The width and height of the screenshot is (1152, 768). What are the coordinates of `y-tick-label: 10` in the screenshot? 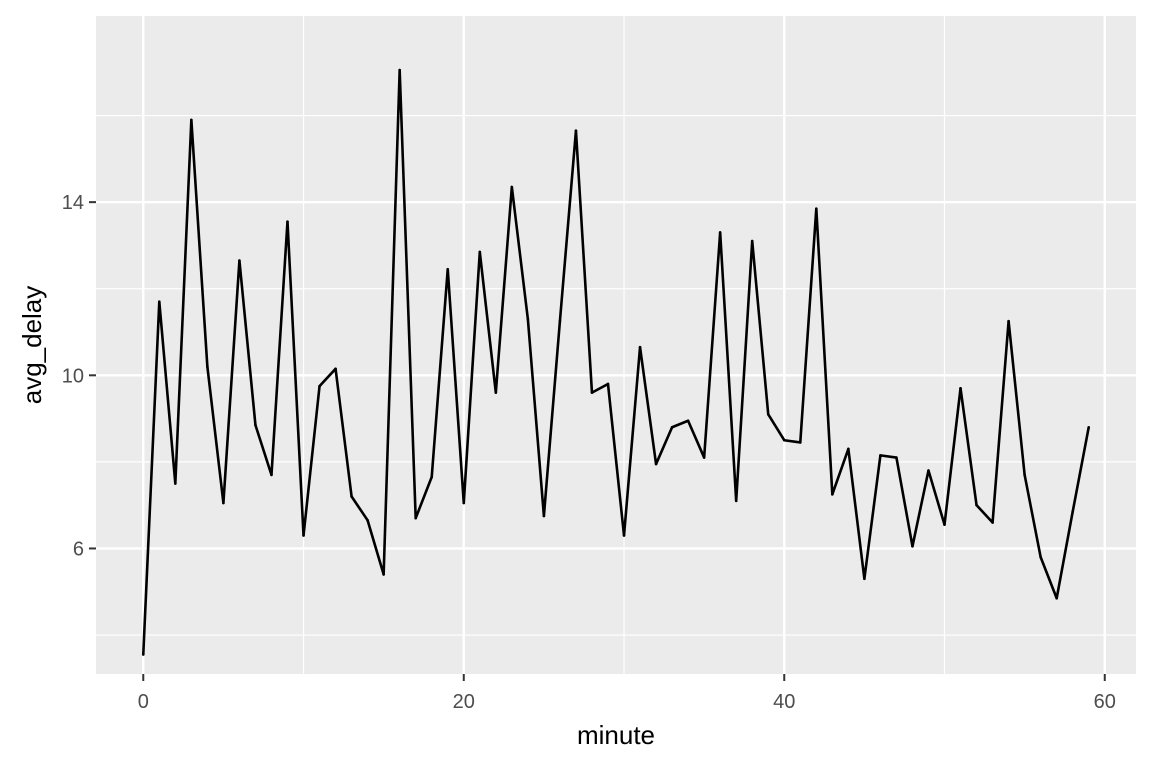 It's located at (73, 376).